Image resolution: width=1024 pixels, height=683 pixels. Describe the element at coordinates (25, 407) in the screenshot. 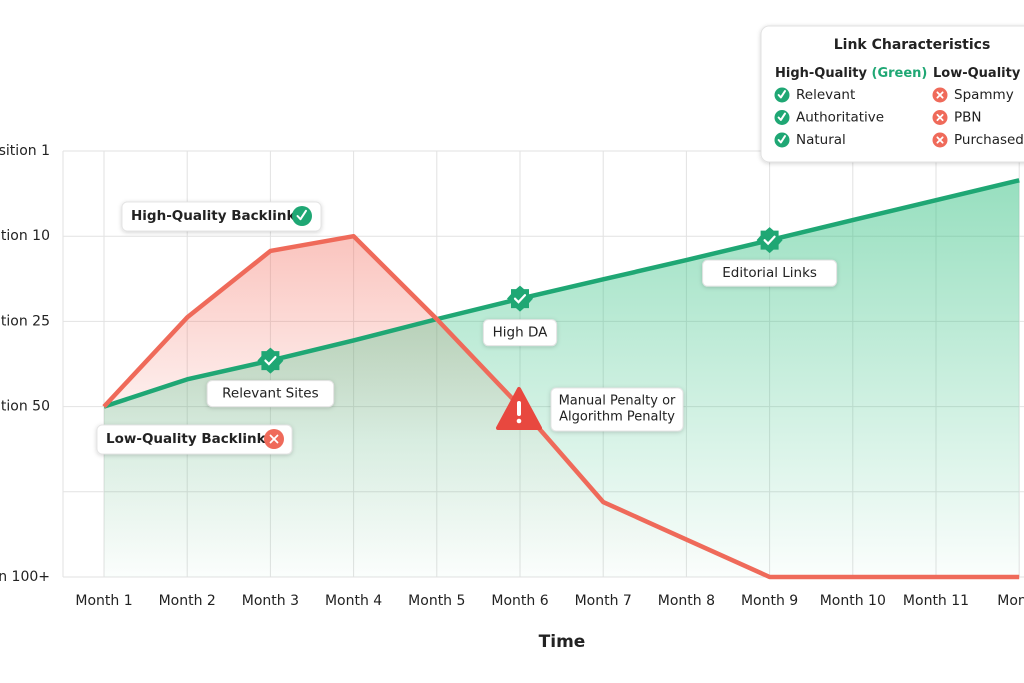

I see `y-tick-label: ition 50` at that location.